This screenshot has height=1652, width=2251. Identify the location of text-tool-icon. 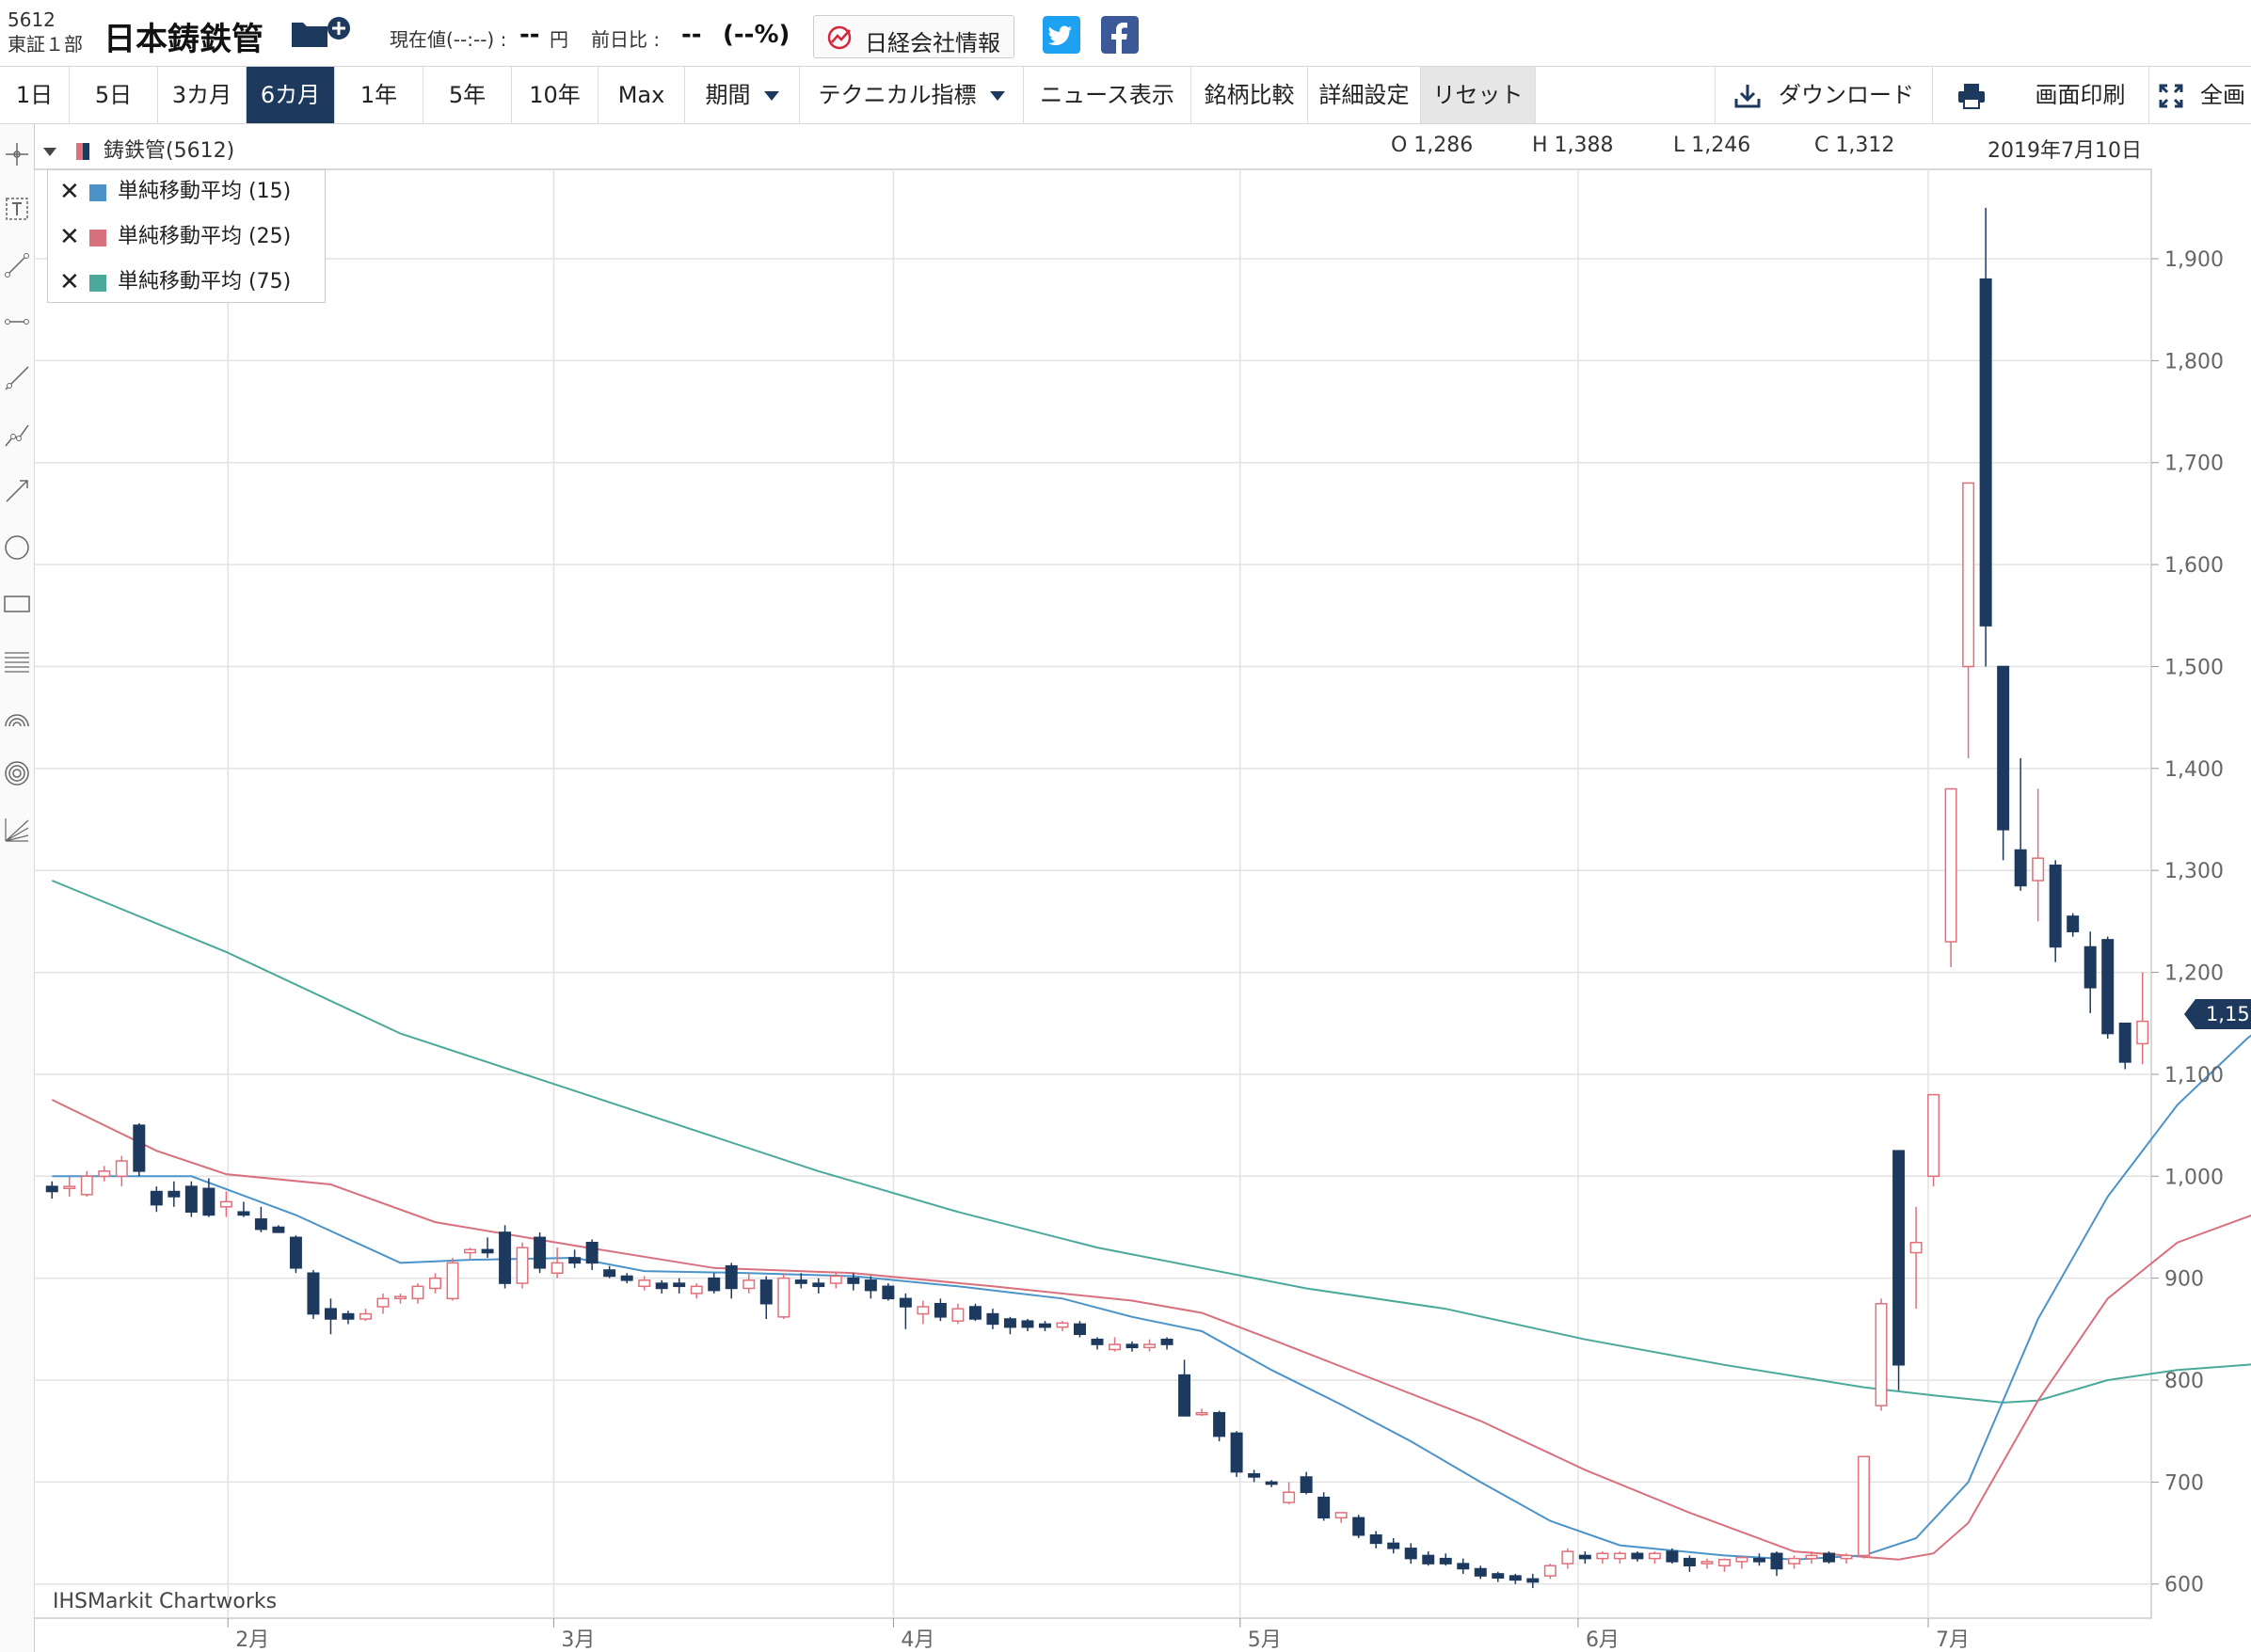
(17, 209).